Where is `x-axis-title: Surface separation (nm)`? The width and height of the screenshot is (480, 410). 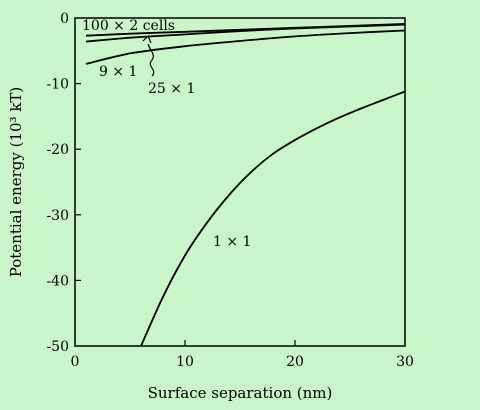
x-axis-title: Surface separation (nm) is located at coordinates (240, 393).